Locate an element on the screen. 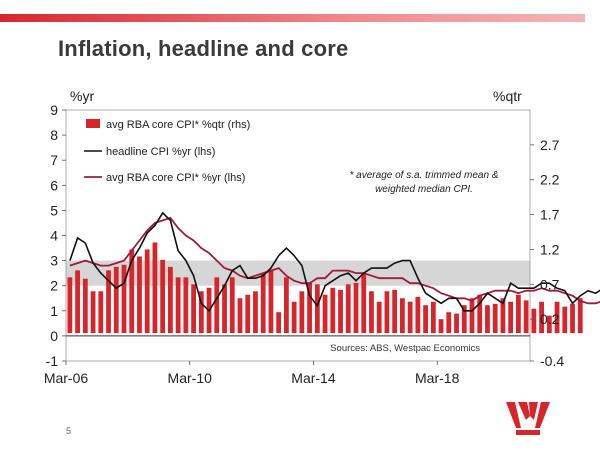 This screenshot has height=450, width=600. left-axis-tick-label: 0 is located at coordinates (54, 336).